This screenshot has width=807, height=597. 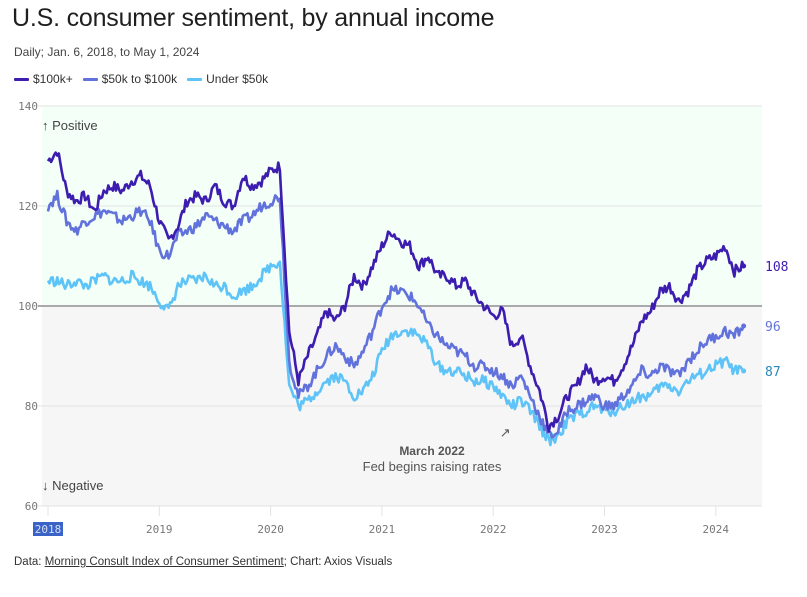 I want to click on chart-subtitle: Daily; Jan. 6, 2018, to May 1, 2024, so click(x=107, y=52).